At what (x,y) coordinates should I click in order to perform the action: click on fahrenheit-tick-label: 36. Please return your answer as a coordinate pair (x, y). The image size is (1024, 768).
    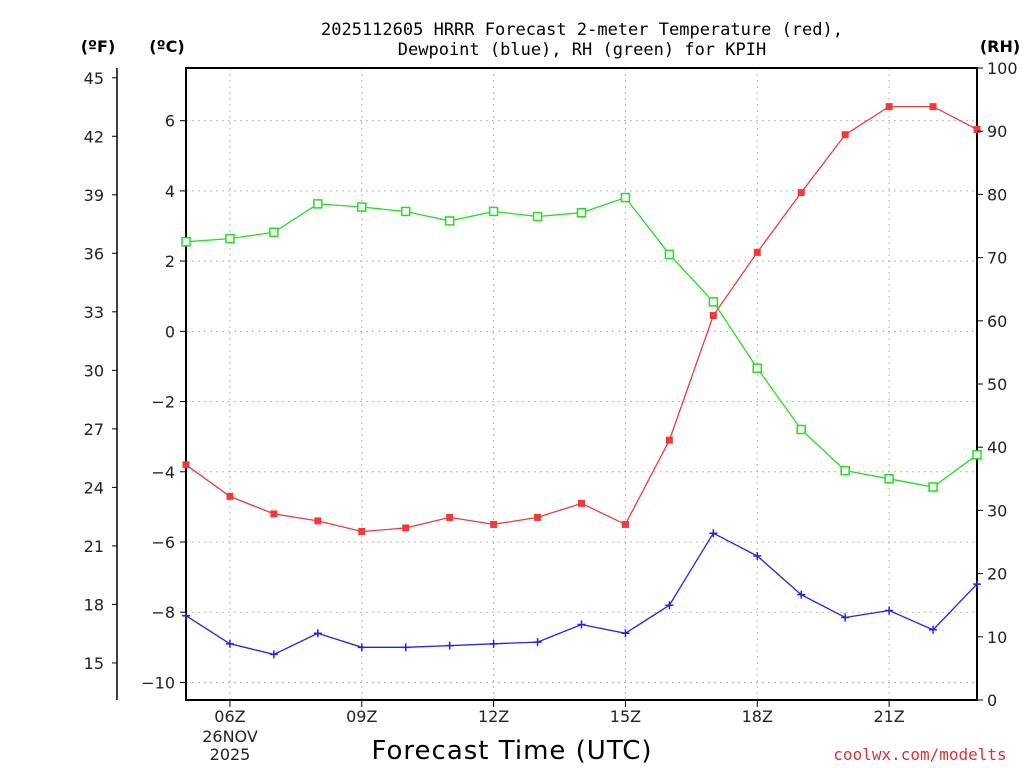
    Looking at the image, I should click on (94, 253).